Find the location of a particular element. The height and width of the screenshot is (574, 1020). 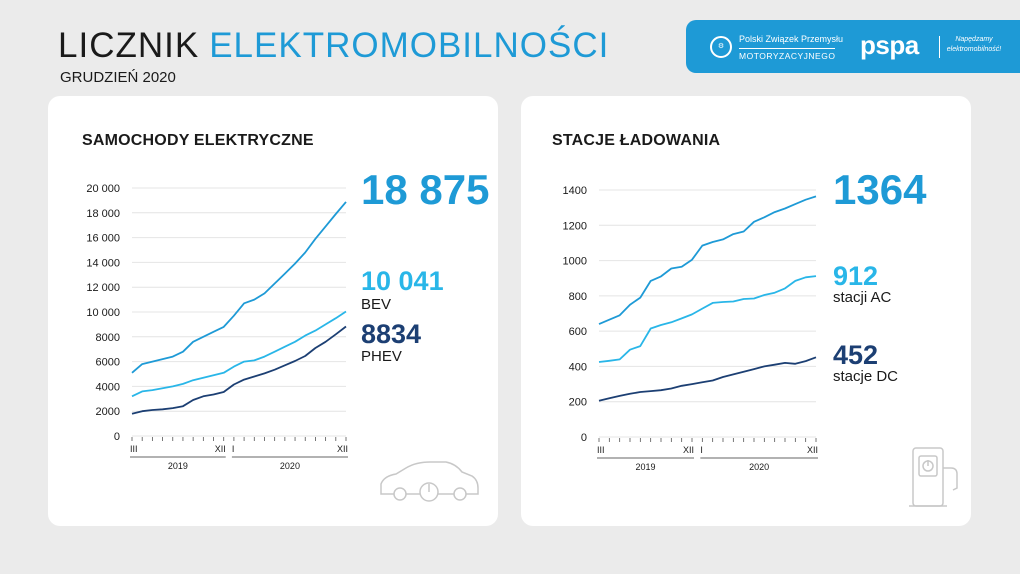

stations-chart-series-line-phev-or-dc is located at coordinates (707, 379).